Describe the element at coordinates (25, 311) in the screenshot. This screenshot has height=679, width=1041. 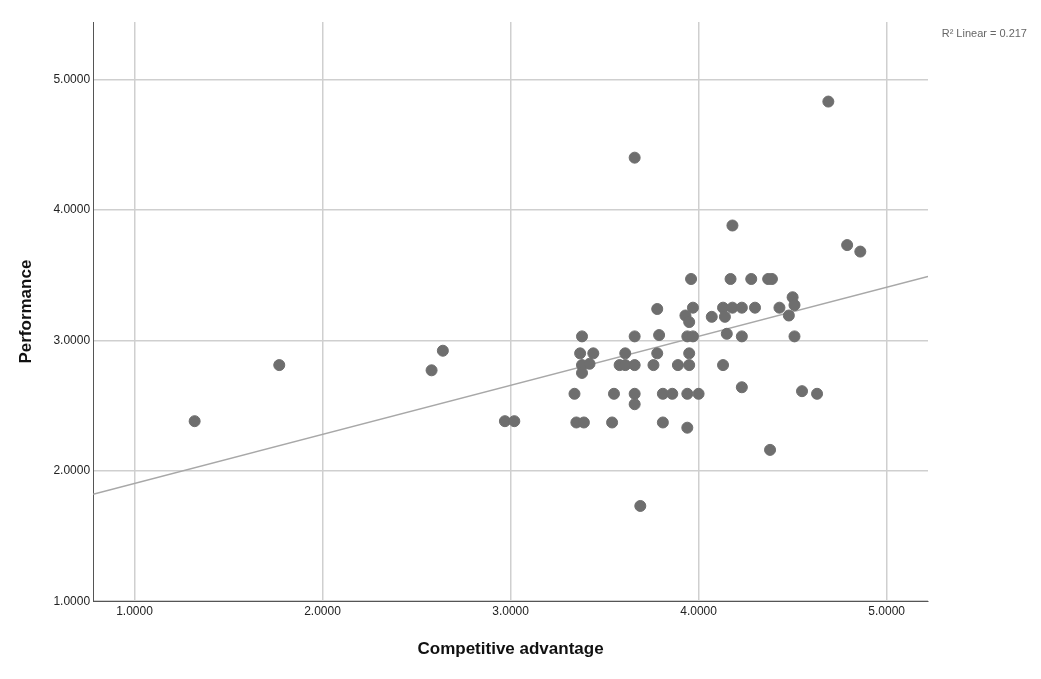
I see `y-axis-title: Performance` at that location.